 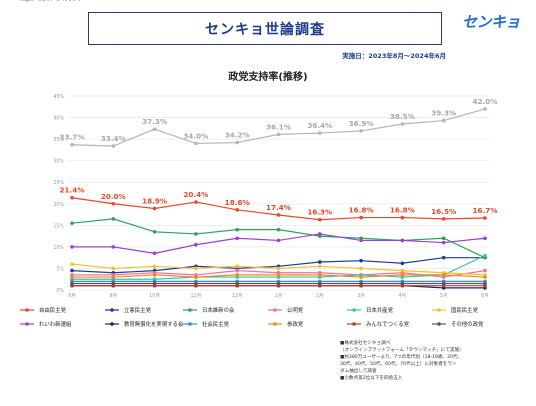 I want to click on data-label: 42.0%, so click(x=485, y=101).